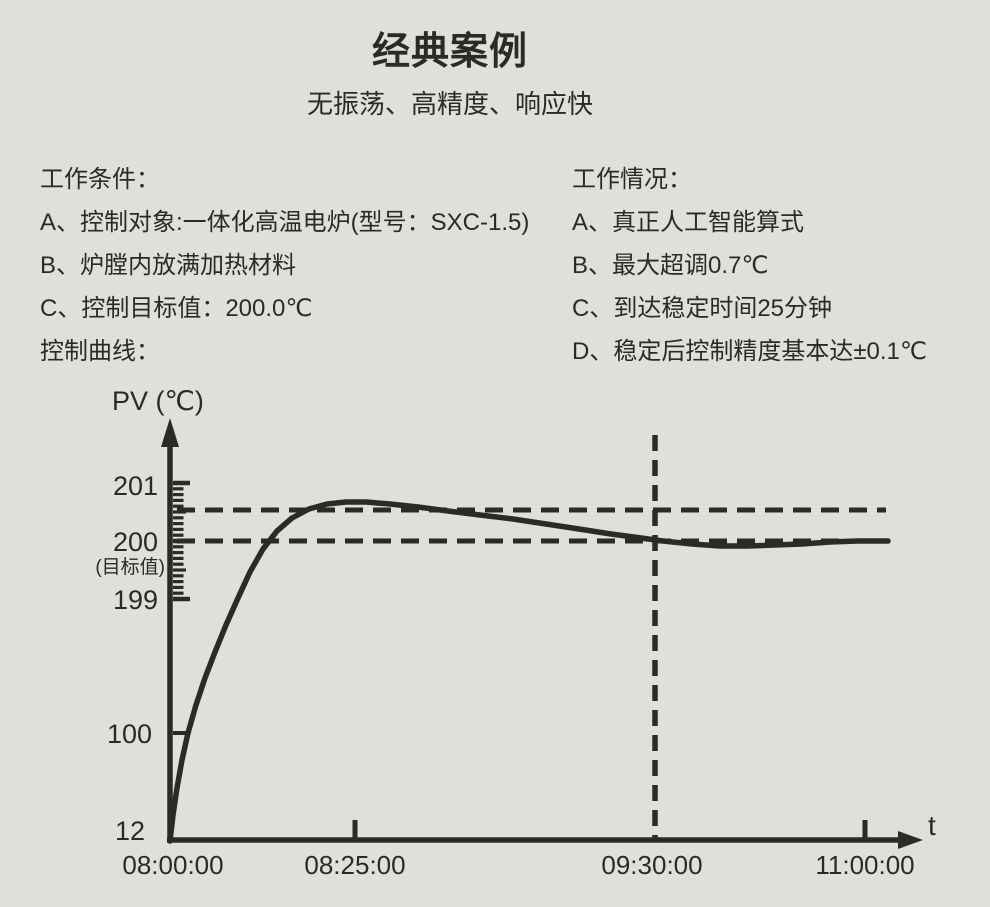 The image size is (990, 907). What do you see at coordinates (632, 179) in the screenshot?
I see `working-results-heading: 工作情况：` at bounding box center [632, 179].